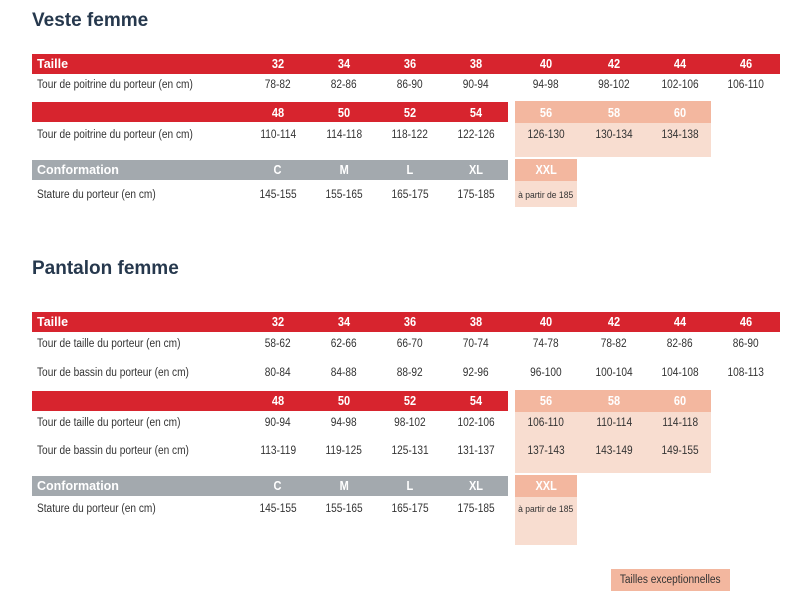 The height and width of the screenshot is (600, 800). I want to click on veste-taille-header-row-2: 48 50 52 54 56 58 60, so click(400, 113).